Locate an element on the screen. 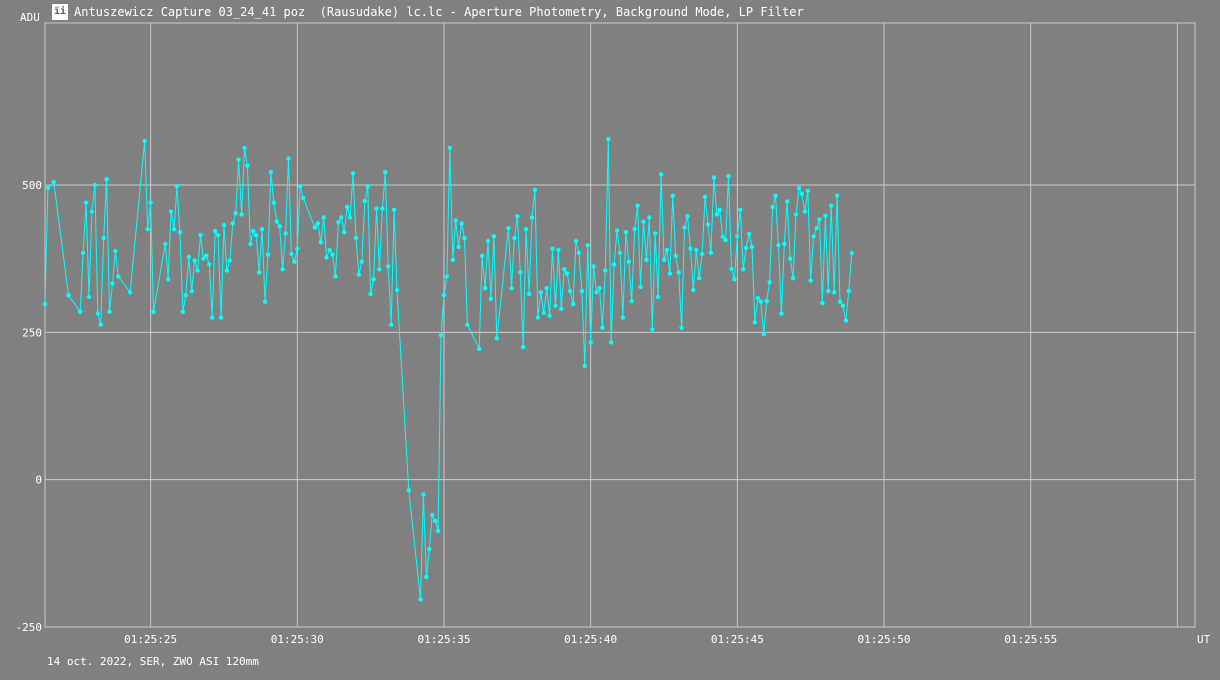 The image size is (1220, 680). light-curve-app-icon: ĩi is located at coordinates (60, 12).